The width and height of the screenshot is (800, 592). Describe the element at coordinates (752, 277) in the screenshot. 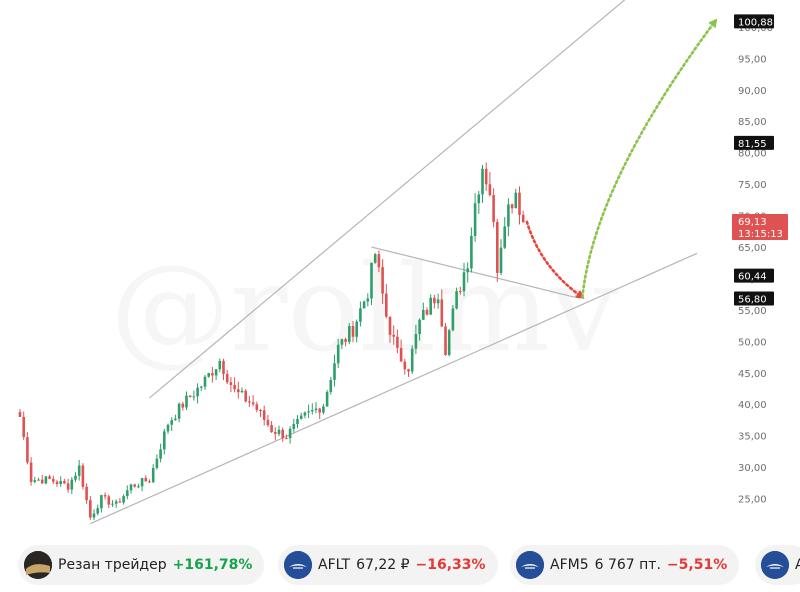

I see `price-tag-label: 60,44` at that location.